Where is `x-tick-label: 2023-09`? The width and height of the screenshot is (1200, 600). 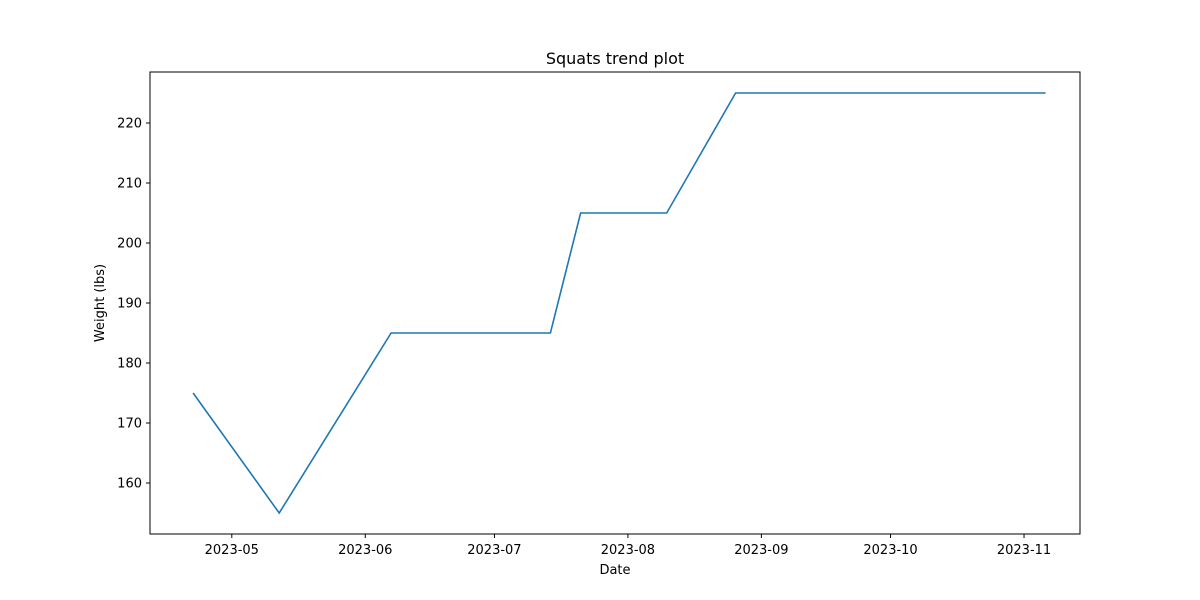 x-tick-label: 2023-09 is located at coordinates (761, 550).